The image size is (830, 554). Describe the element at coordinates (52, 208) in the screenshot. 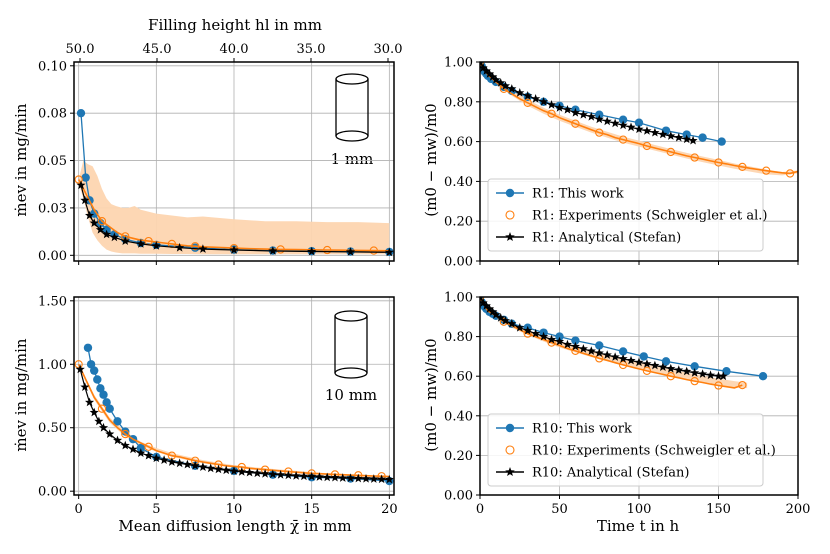

I see `y-tick-label: 0.03` at that location.